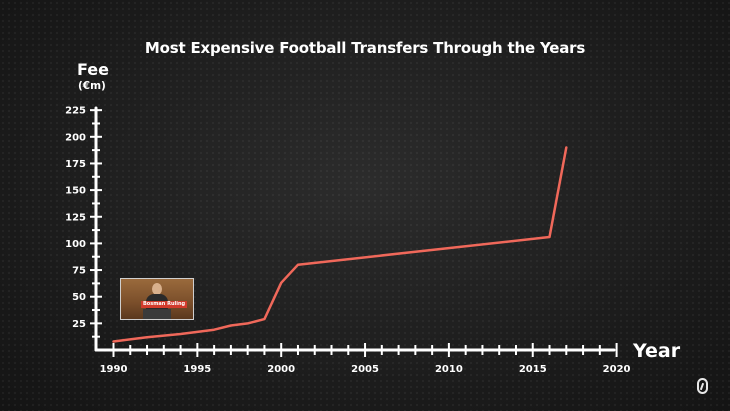  I want to click on x-tick-label: 2005, so click(365, 369).